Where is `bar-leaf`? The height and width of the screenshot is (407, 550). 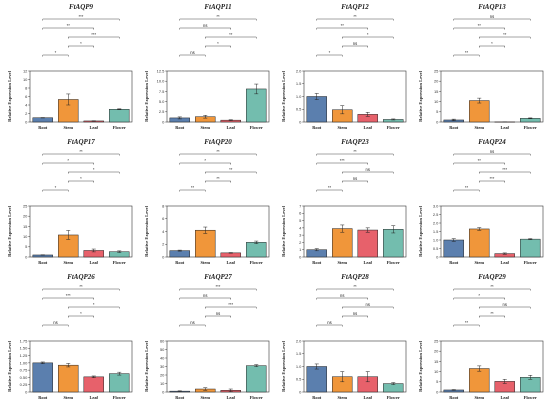 bar-leaf is located at coordinates (230, 255).